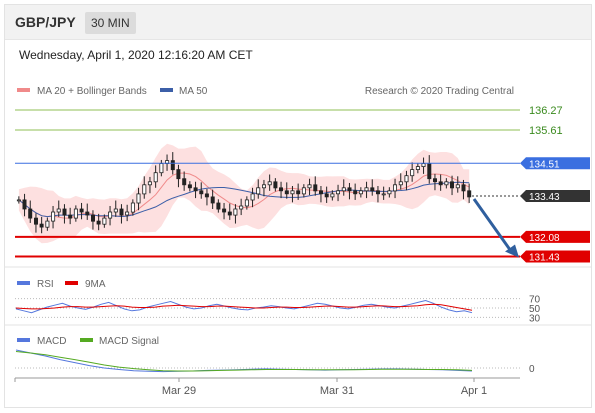 The height and width of the screenshot is (413, 595). What do you see at coordinates (544, 164) in the screenshot?
I see `pivot-price-label: 134.51` at bounding box center [544, 164].